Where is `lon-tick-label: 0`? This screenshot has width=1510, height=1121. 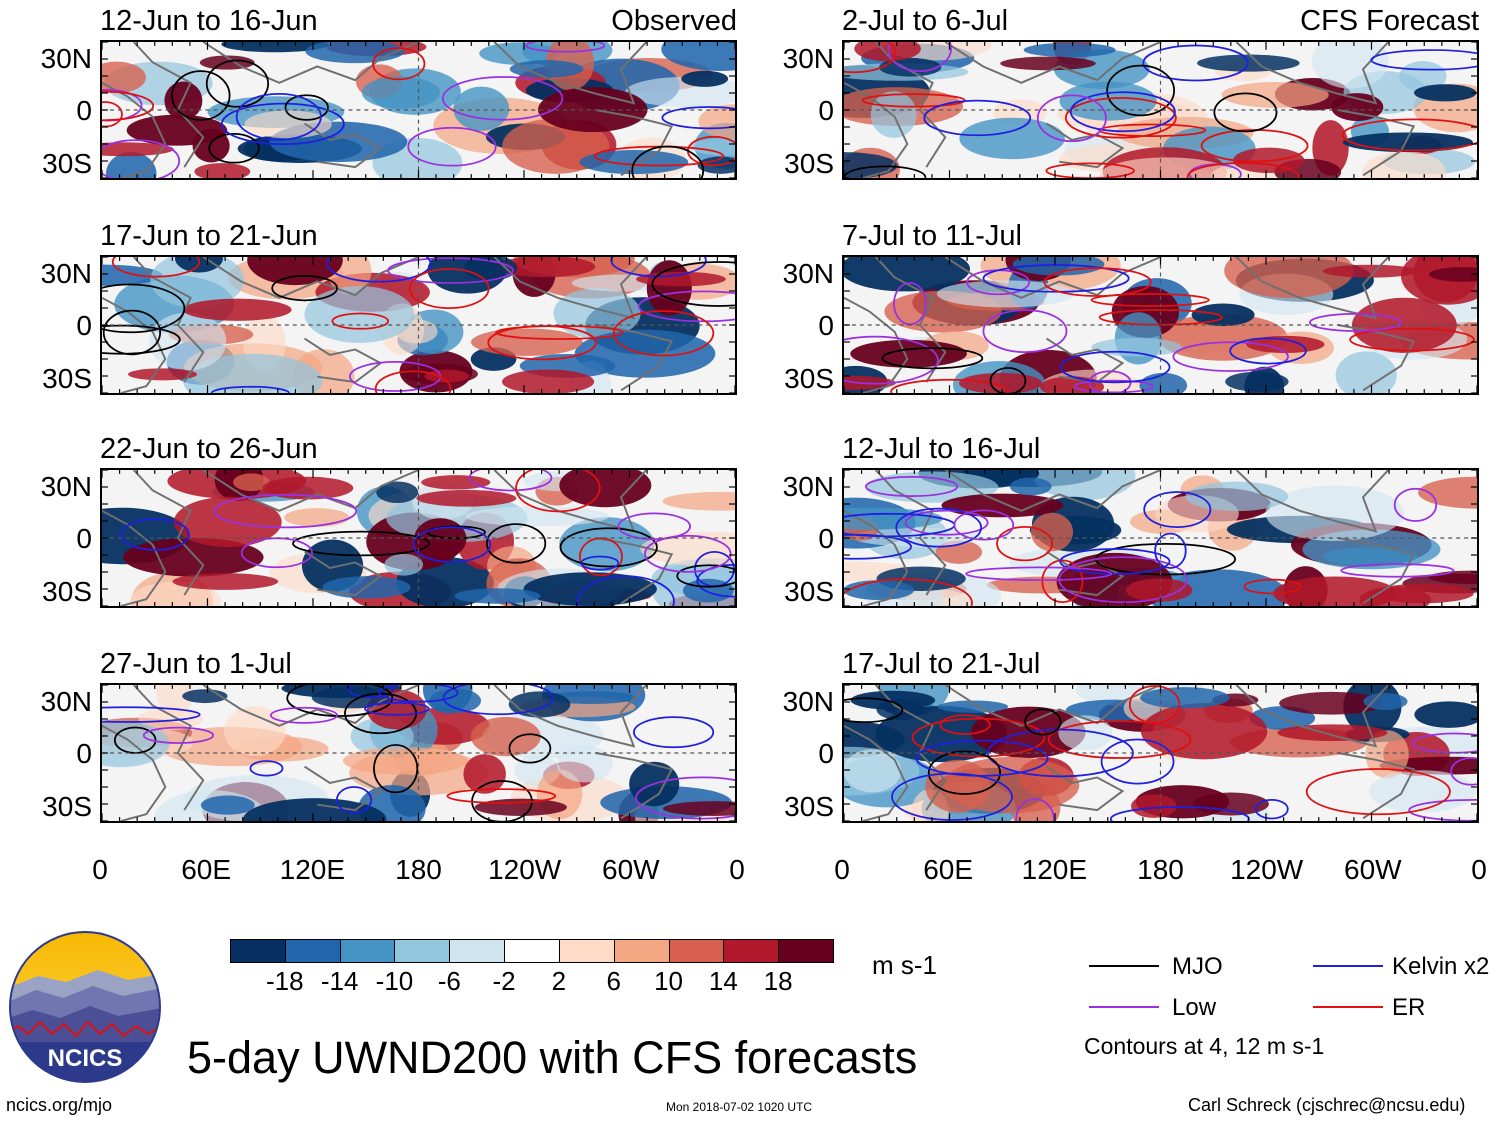 lon-tick-label: 0 is located at coordinates (842, 869).